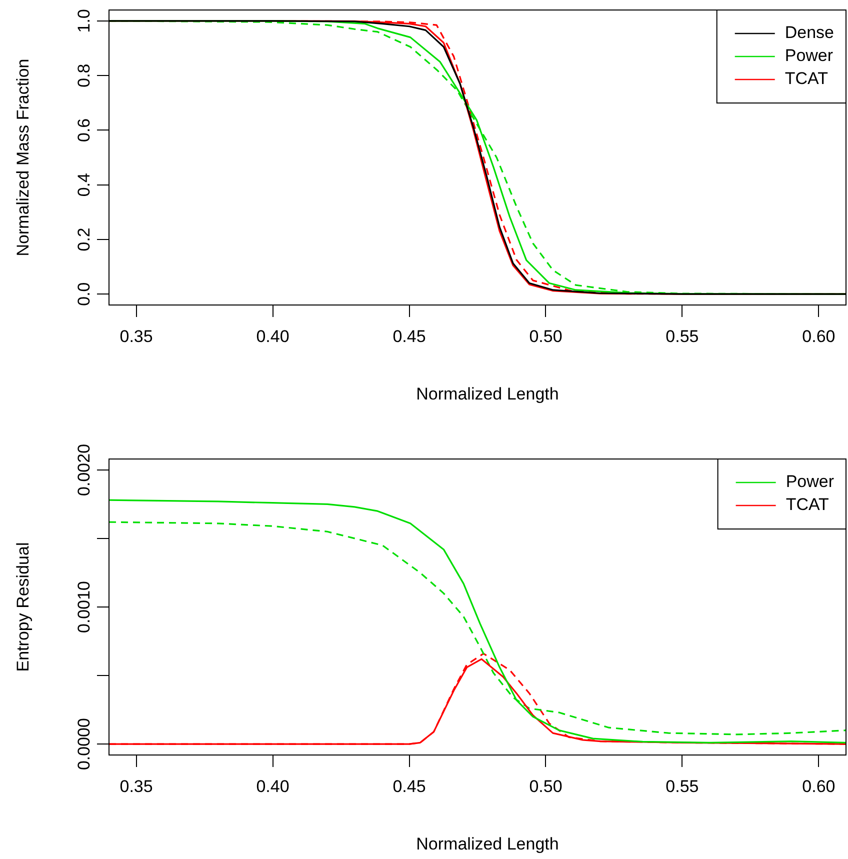  I want to click on y-tick-label: 1.0, so click(84, 21).